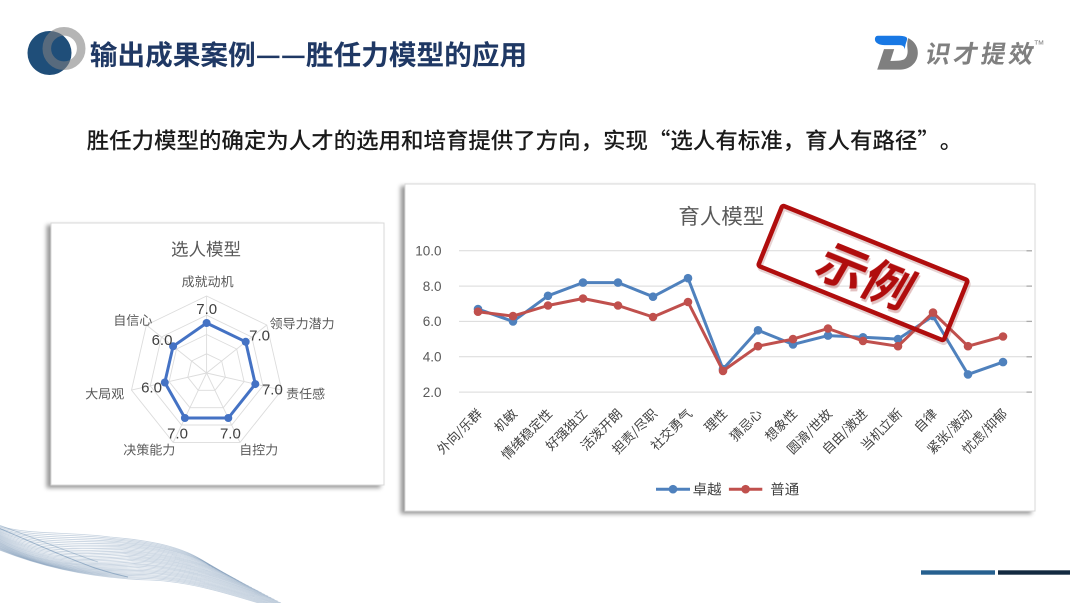  Describe the element at coordinates (1039, 45) in the screenshot. I see `svg-text: ™` at that location.